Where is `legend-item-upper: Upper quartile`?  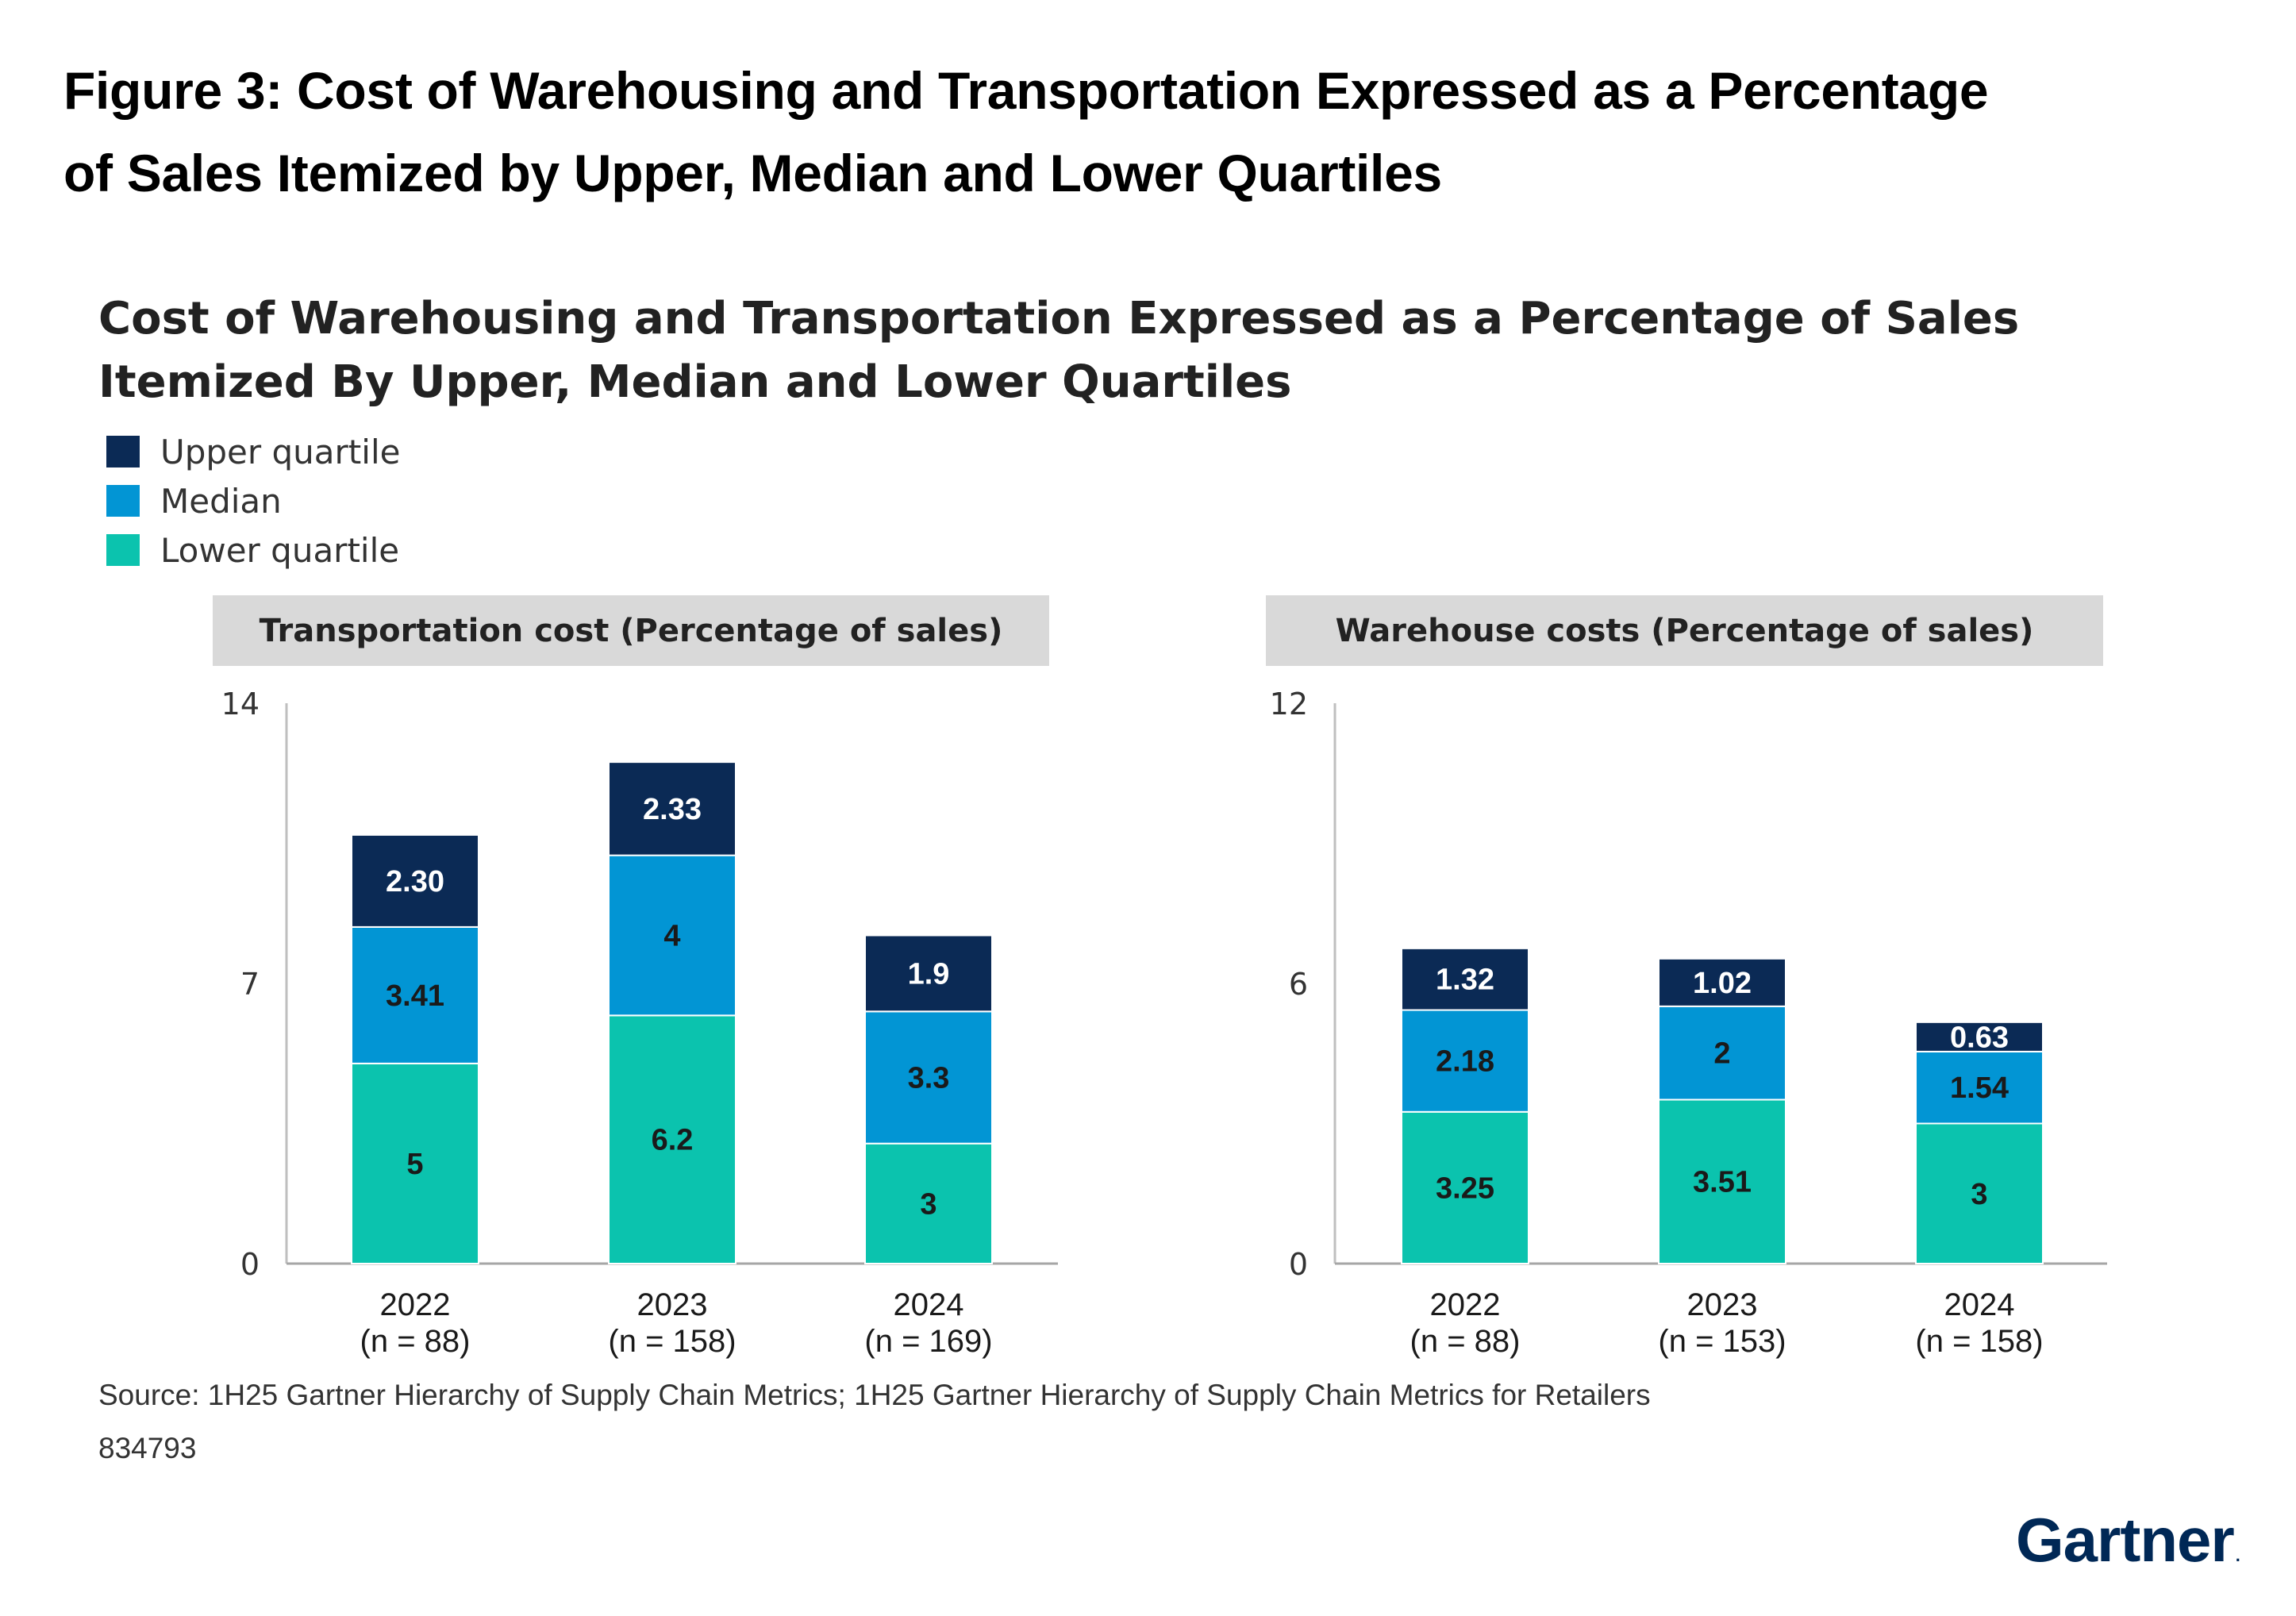
legend-item-upper: Upper quartile is located at coordinates (253, 451).